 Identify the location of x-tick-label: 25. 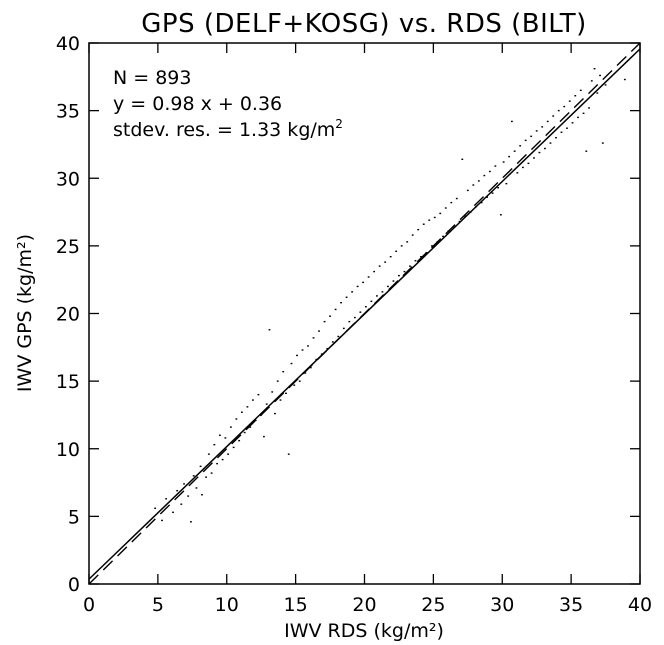
(433, 605).